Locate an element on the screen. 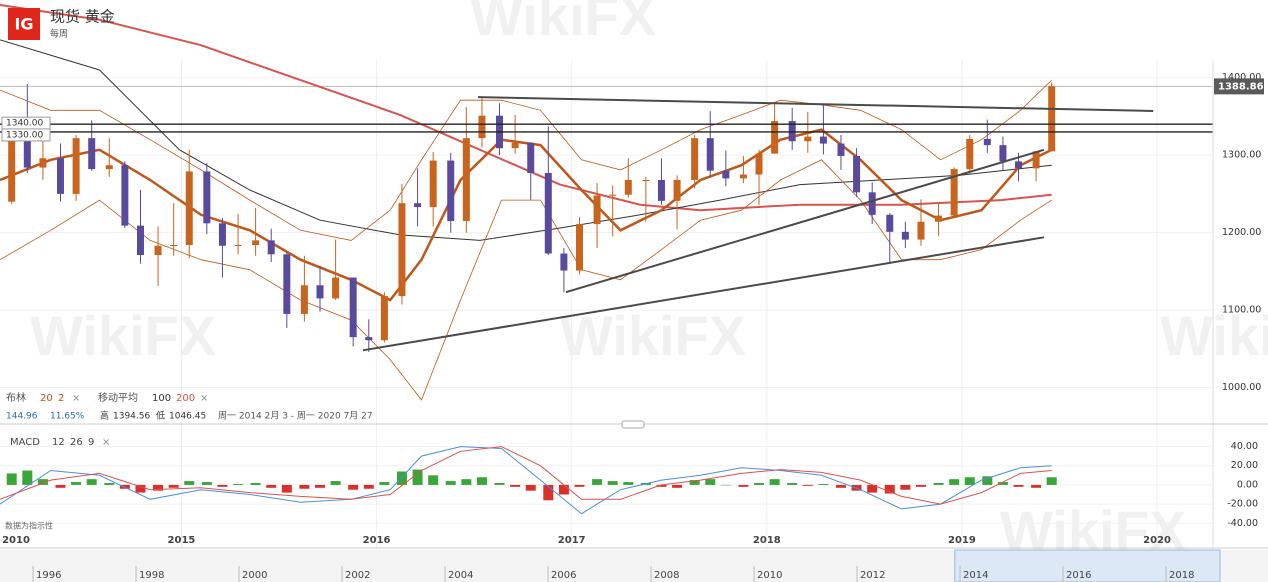 This screenshot has height=582, width=1268. logo-box is located at coordinates (24, 24).